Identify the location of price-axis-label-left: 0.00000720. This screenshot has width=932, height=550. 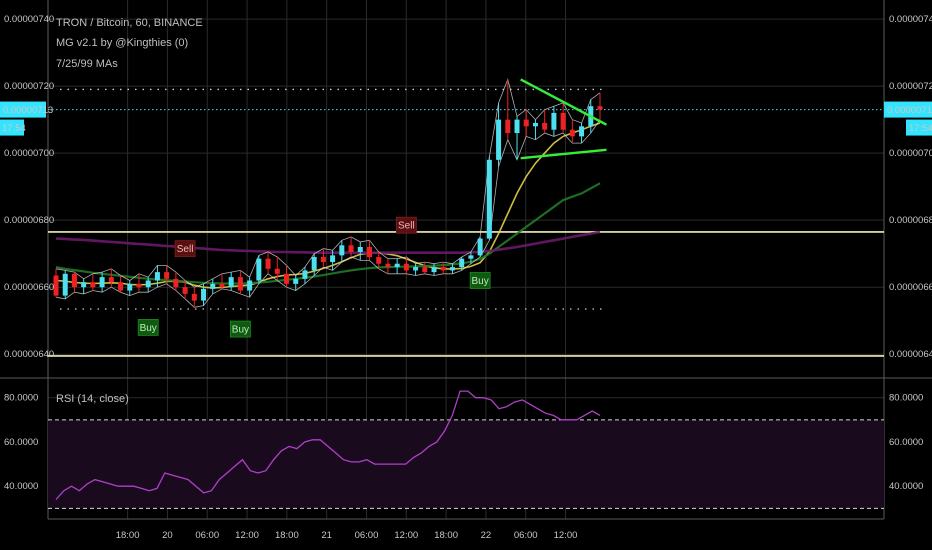
(29, 86).